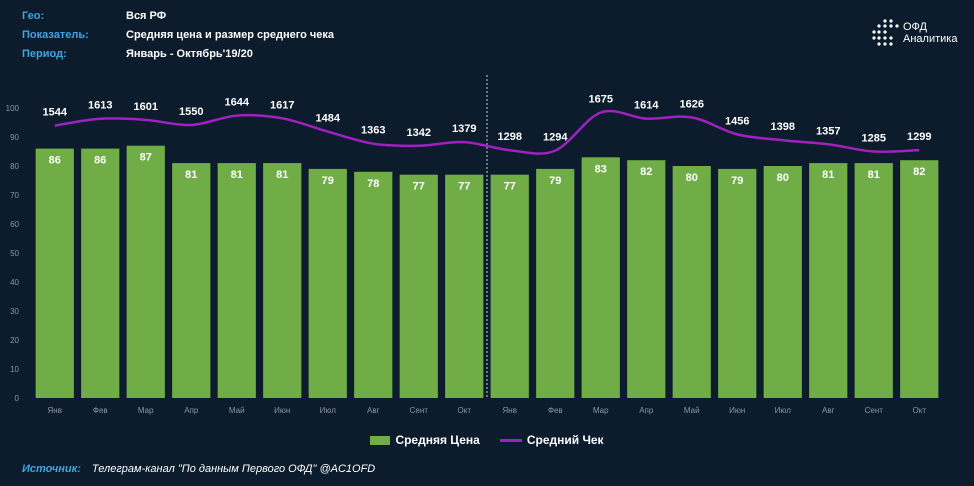 This screenshot has width=974, height=486. I want to click on source-label: Источник:, so click(51, 469).